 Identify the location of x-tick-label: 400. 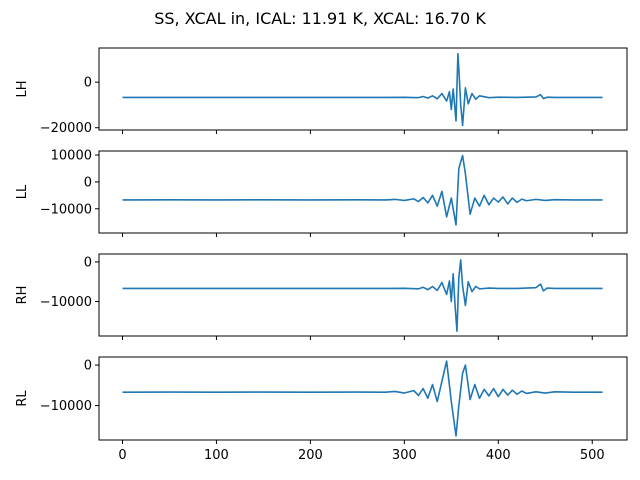
(498, 455).